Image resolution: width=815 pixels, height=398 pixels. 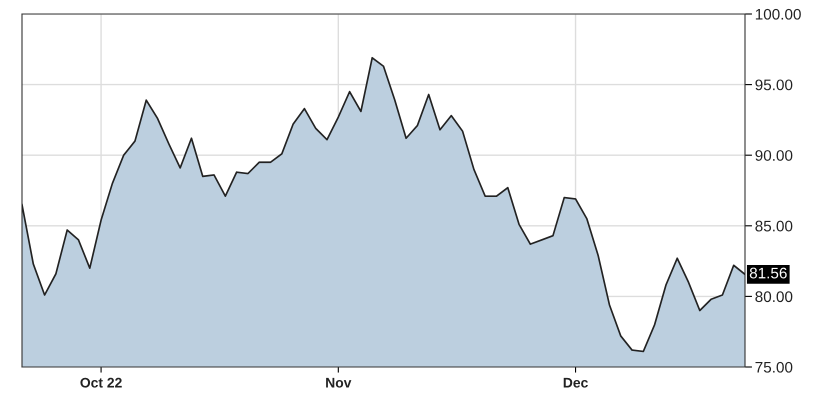 What do you see at coordinates (768, 273) in the screenshot?
I see `annotation: 81.56` at bounding box center [768, 273].